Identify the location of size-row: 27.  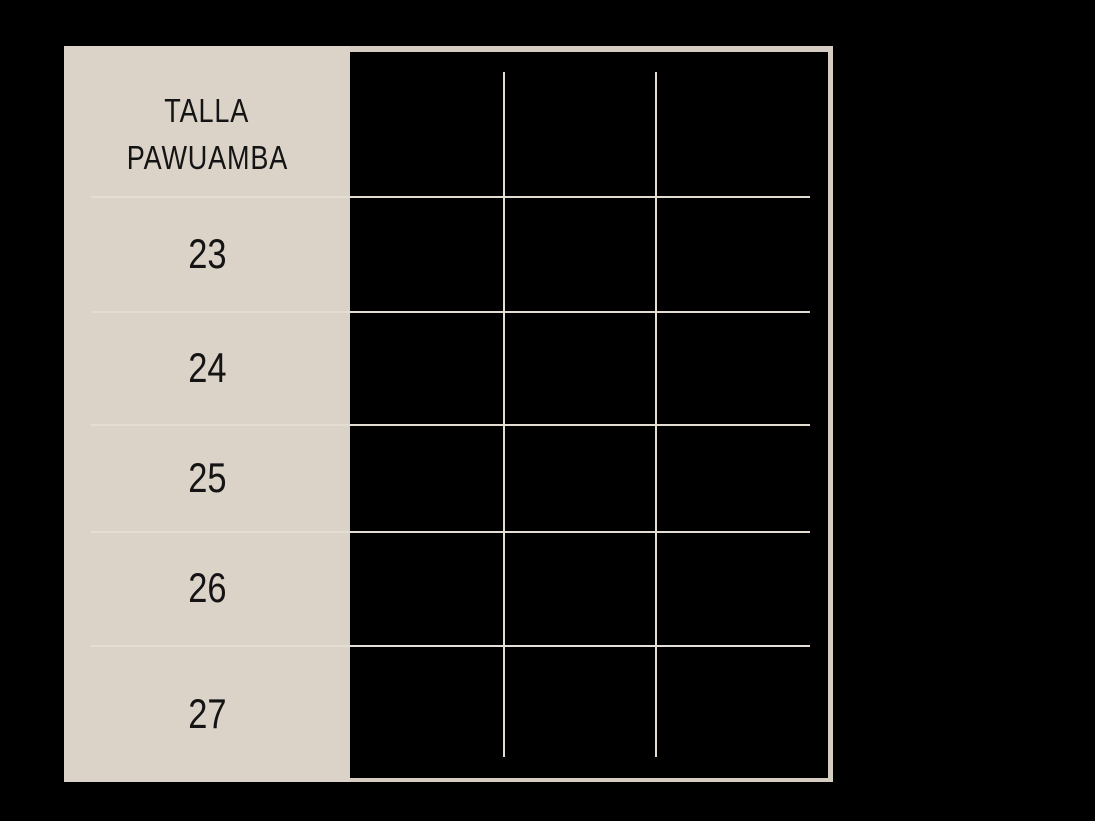
(207, 713).